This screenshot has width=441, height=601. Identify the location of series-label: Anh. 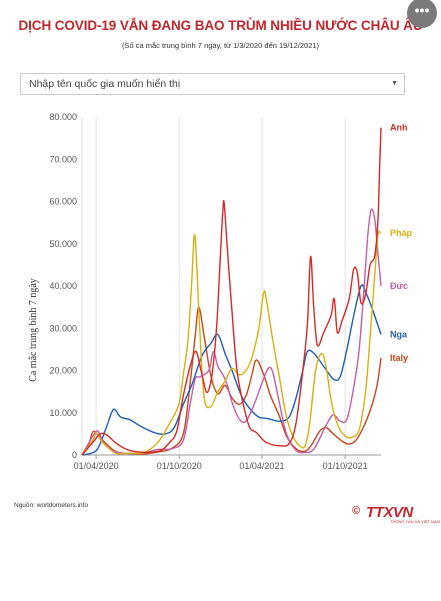
(399, 128).